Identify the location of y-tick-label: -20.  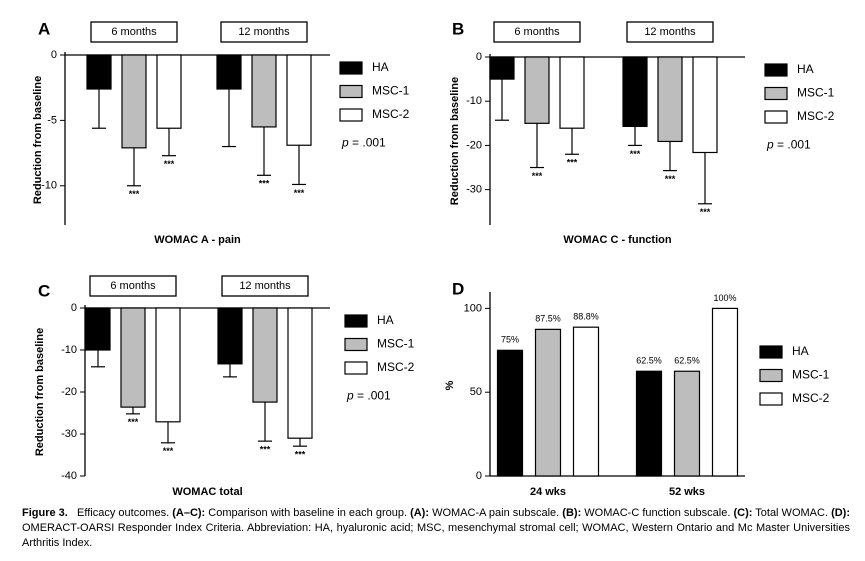
(69, 392).